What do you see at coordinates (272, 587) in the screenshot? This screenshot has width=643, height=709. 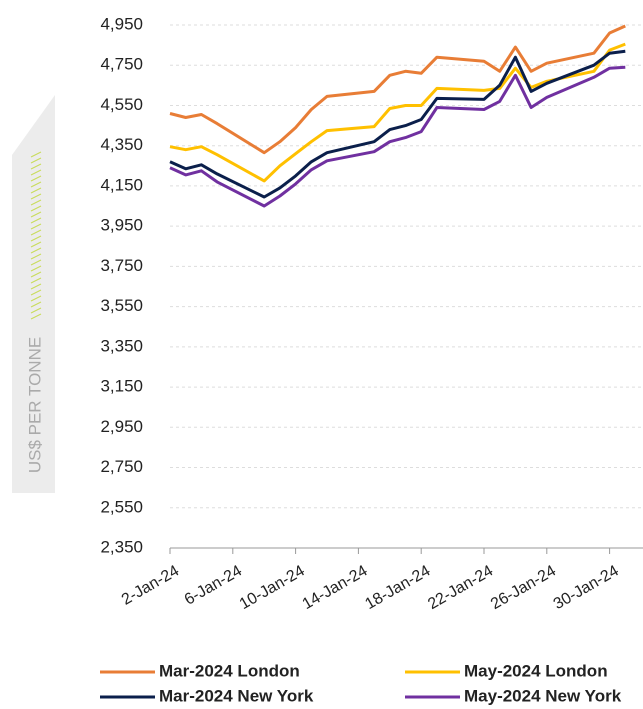 I see `x-tick-label: 10-Jan-24` at bounding box center [272, 587].